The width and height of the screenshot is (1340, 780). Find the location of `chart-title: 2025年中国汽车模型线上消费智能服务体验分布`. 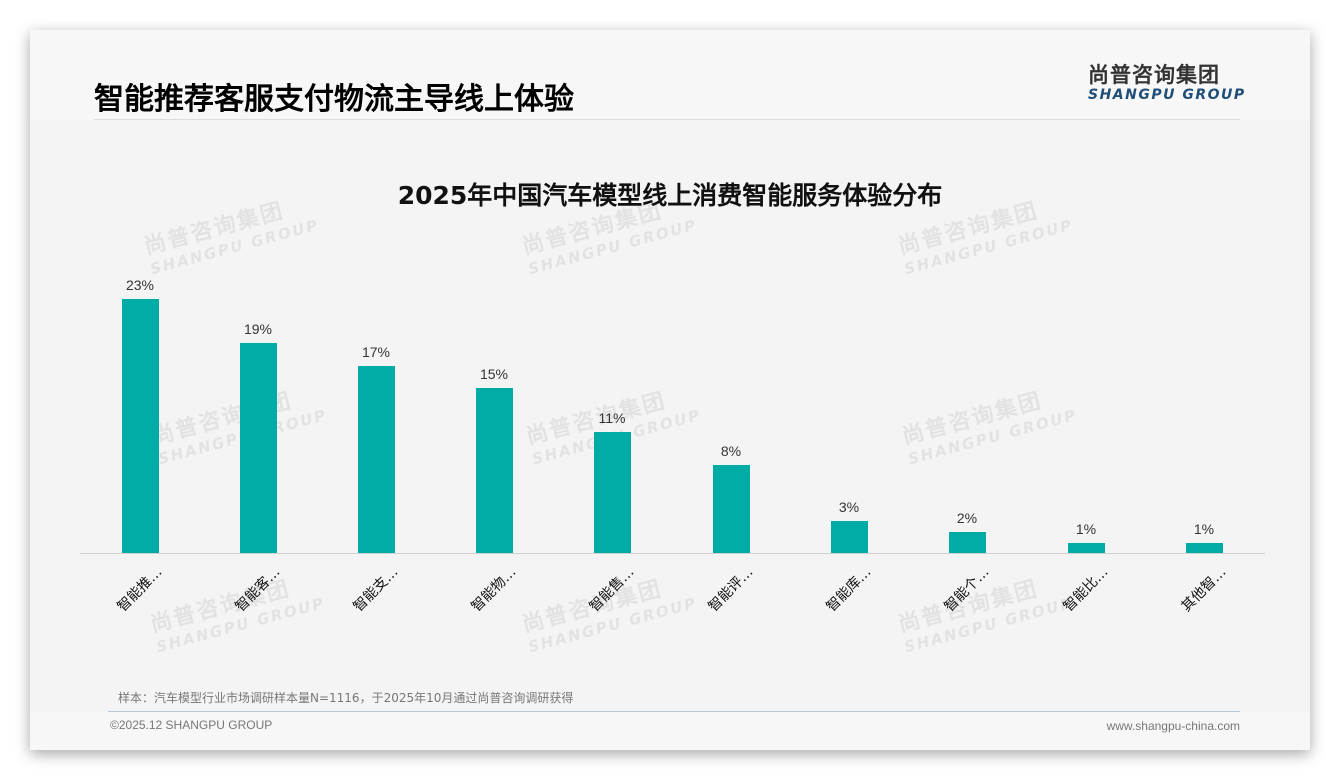

chart-title: 2025年中国汽车模型线上消费智能服务体验分布 is located at coordinates (670, 195).